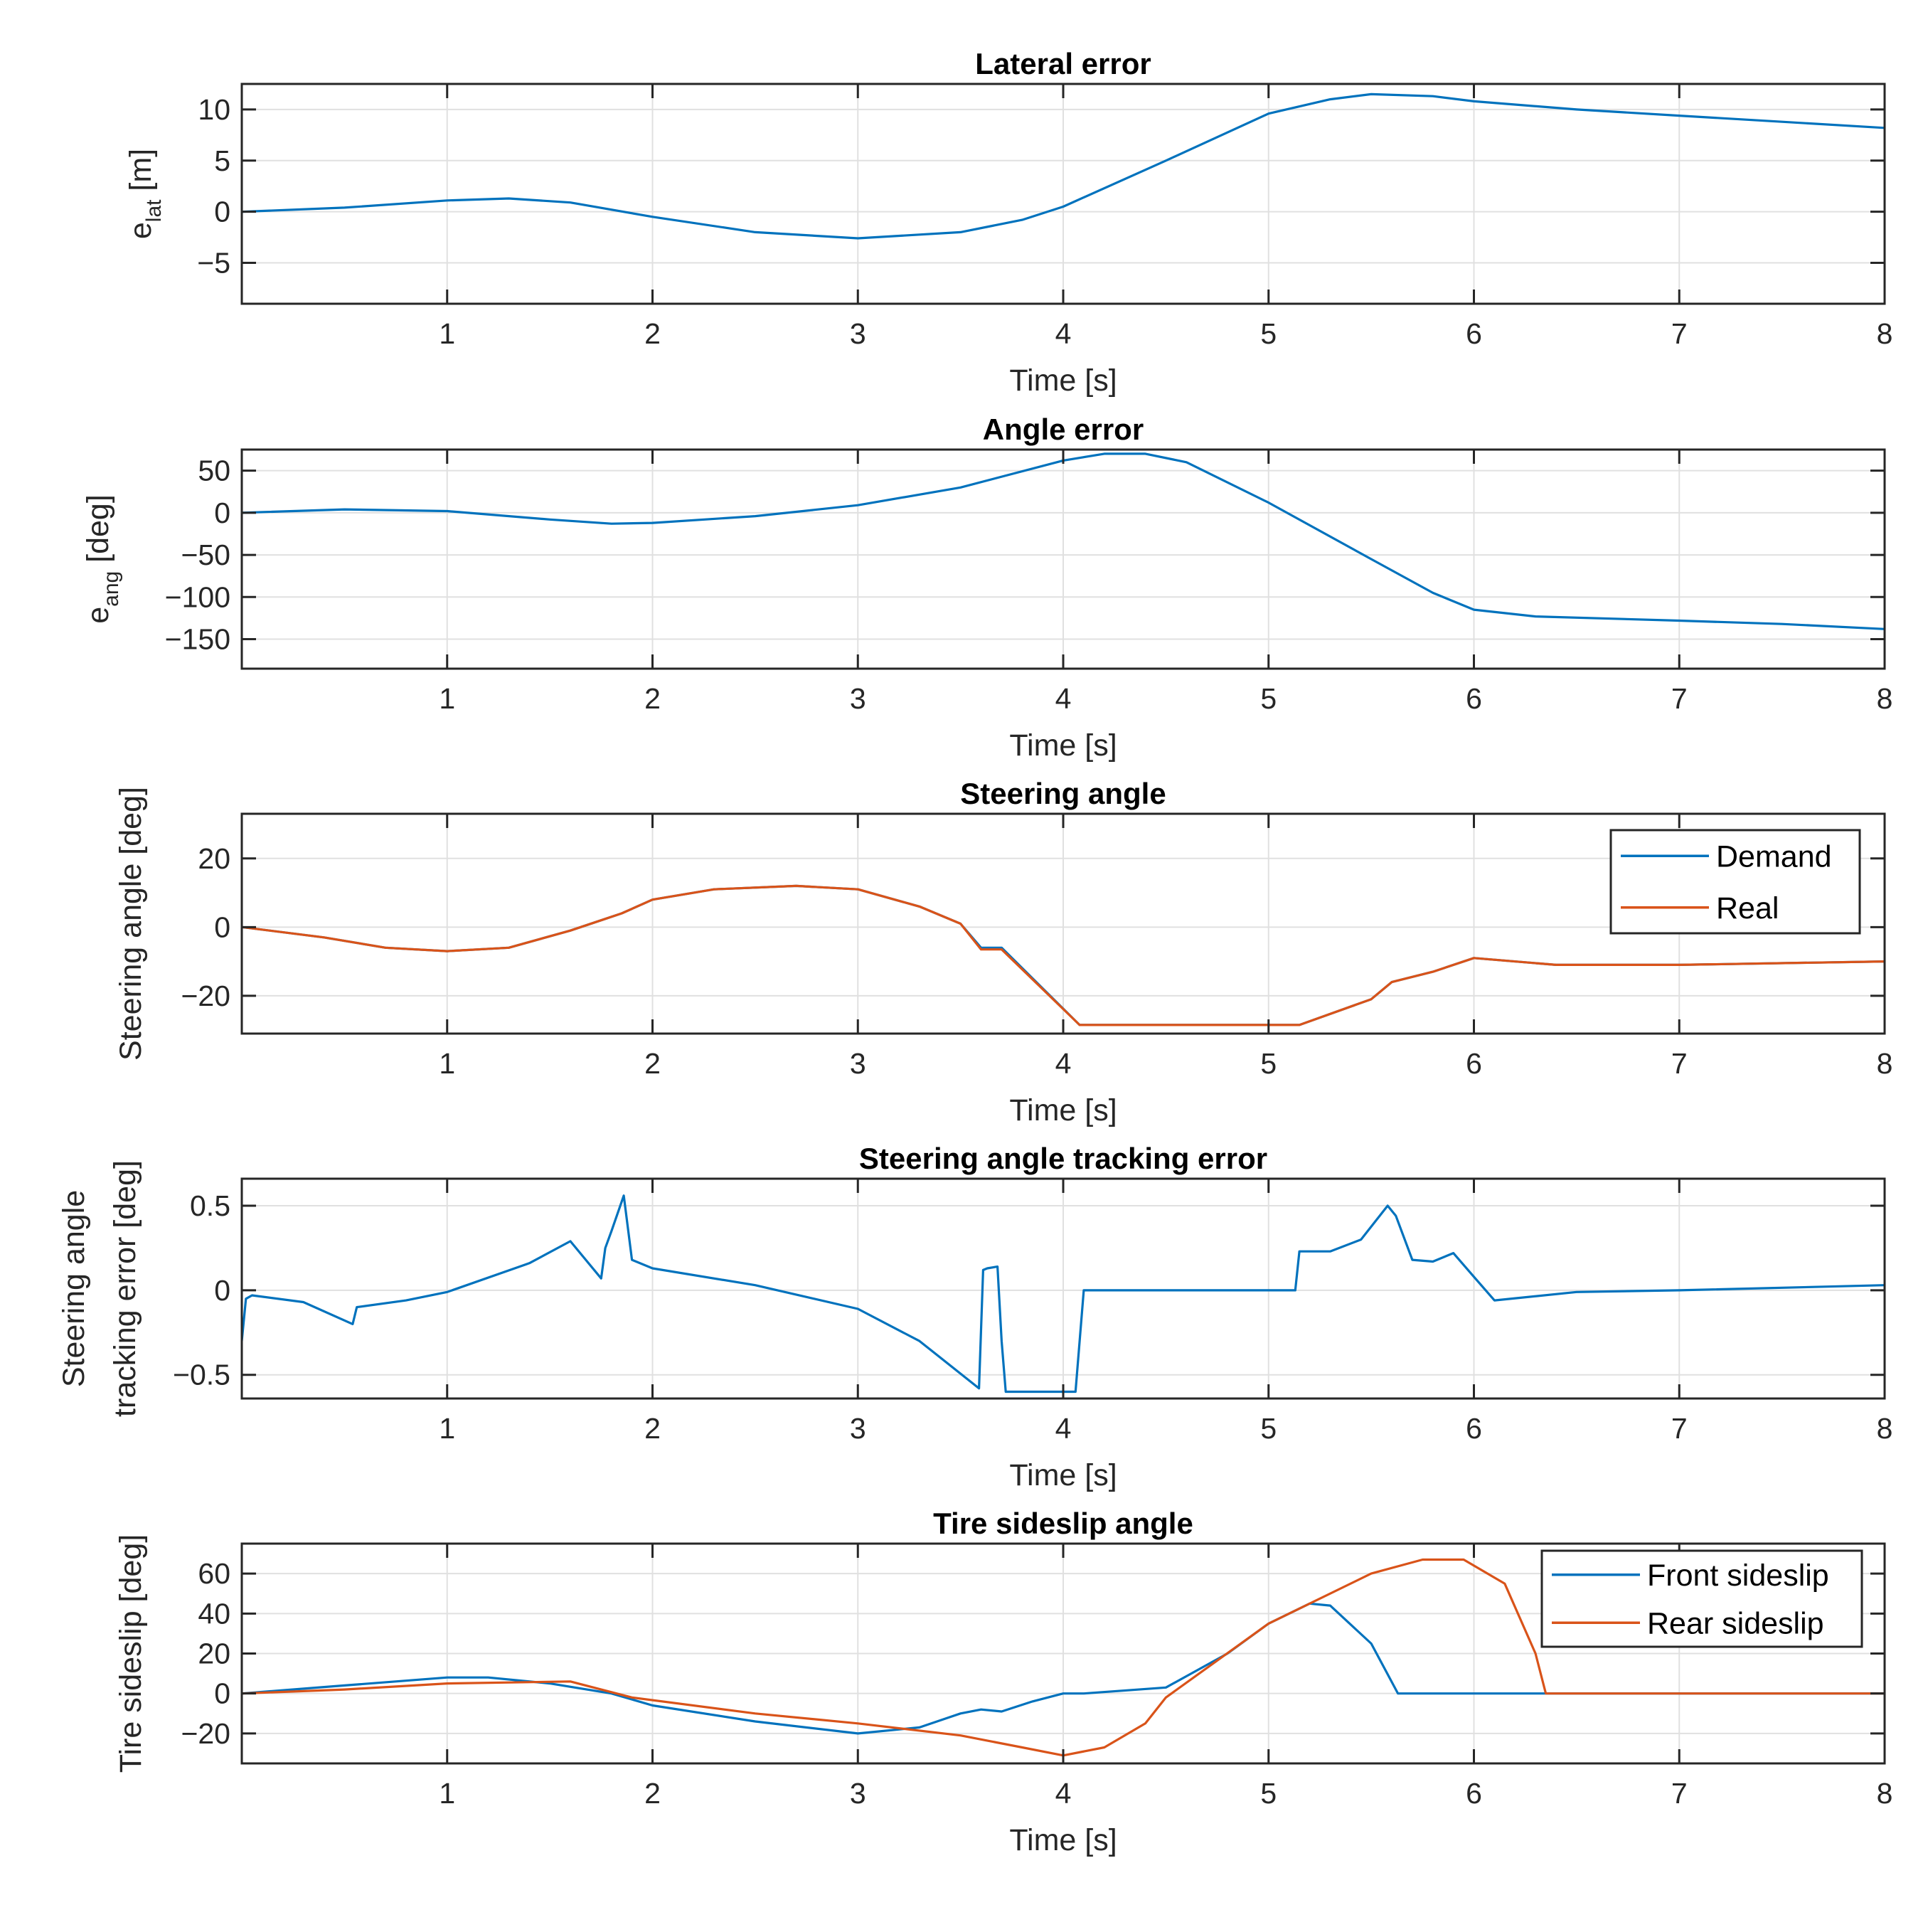 This screenshot has height=1932, width=1928. I want to click on legend: Front sideslip Rear sideslip, so click(1701, 1598).